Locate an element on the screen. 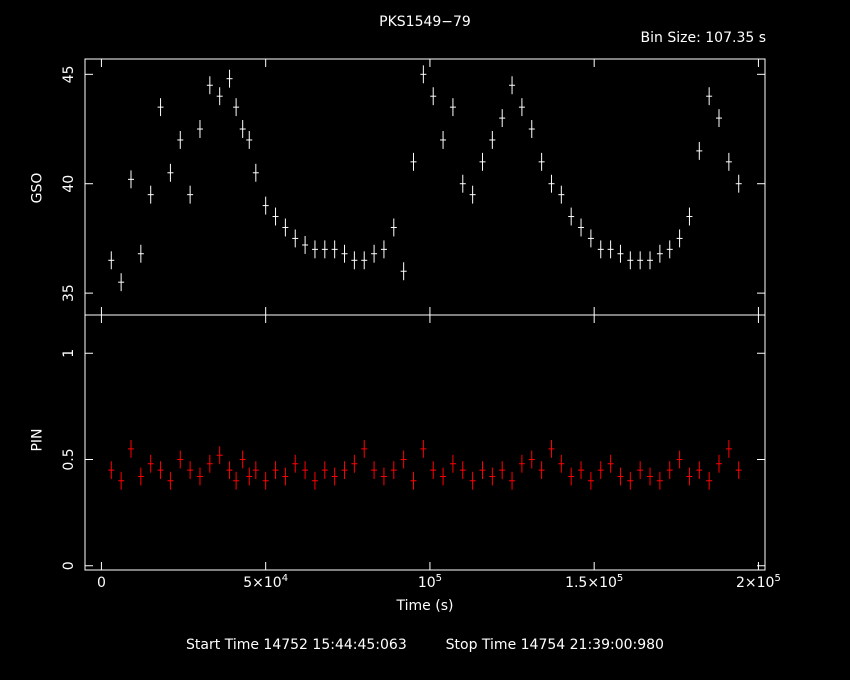 This screenshot has height=680, width=850. y-tick-label: 0 is located at coordinates (69, 565).